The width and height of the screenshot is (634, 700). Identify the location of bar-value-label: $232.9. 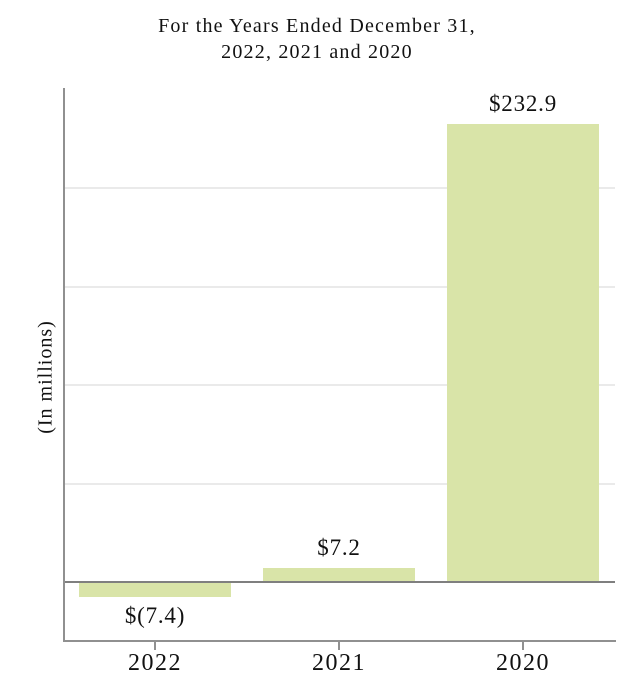
(523, 103).